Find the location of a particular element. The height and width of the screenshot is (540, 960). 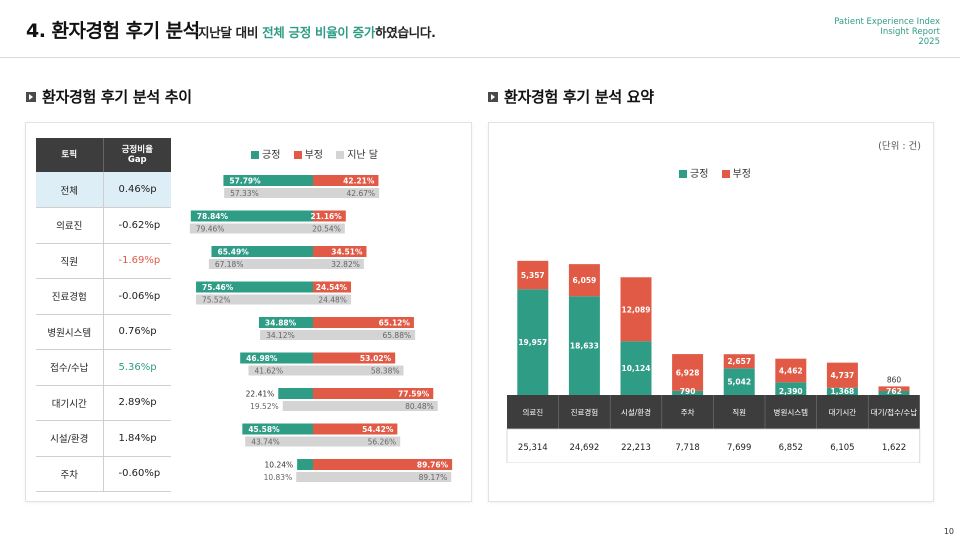

summary-label-negative: 5,357 is located at coordinates (533, 275).